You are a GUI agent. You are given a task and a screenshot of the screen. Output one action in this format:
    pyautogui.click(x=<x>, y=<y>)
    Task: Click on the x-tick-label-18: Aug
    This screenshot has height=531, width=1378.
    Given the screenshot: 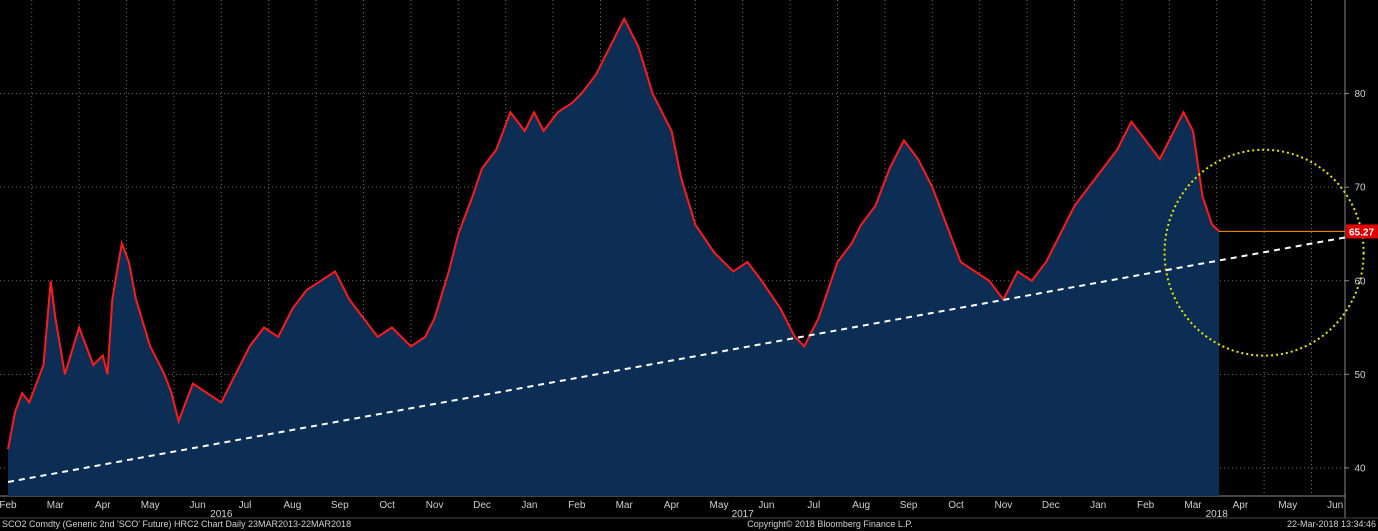 What is the action you would take?
    pyautogui.click(x=861, y=505)
    